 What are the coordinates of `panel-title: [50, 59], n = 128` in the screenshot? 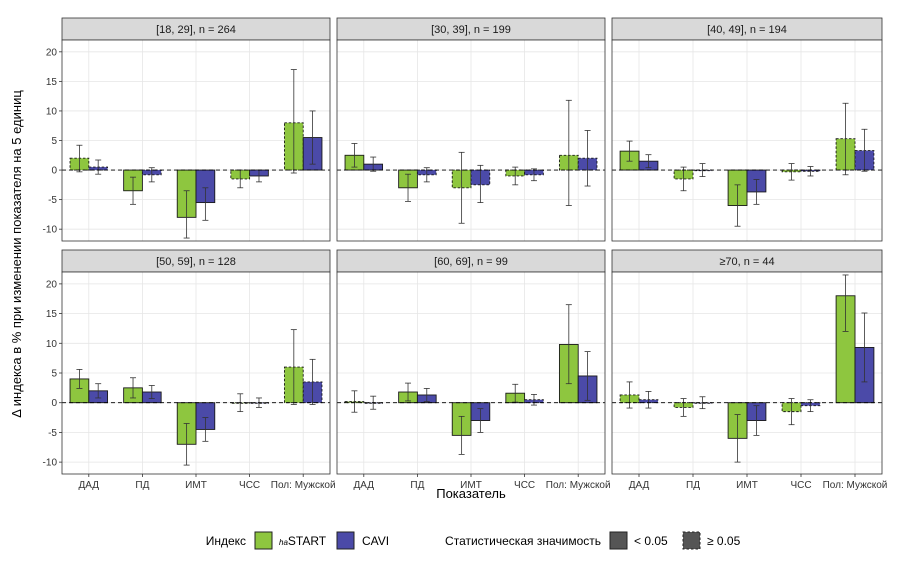 It's located at (196, 262).